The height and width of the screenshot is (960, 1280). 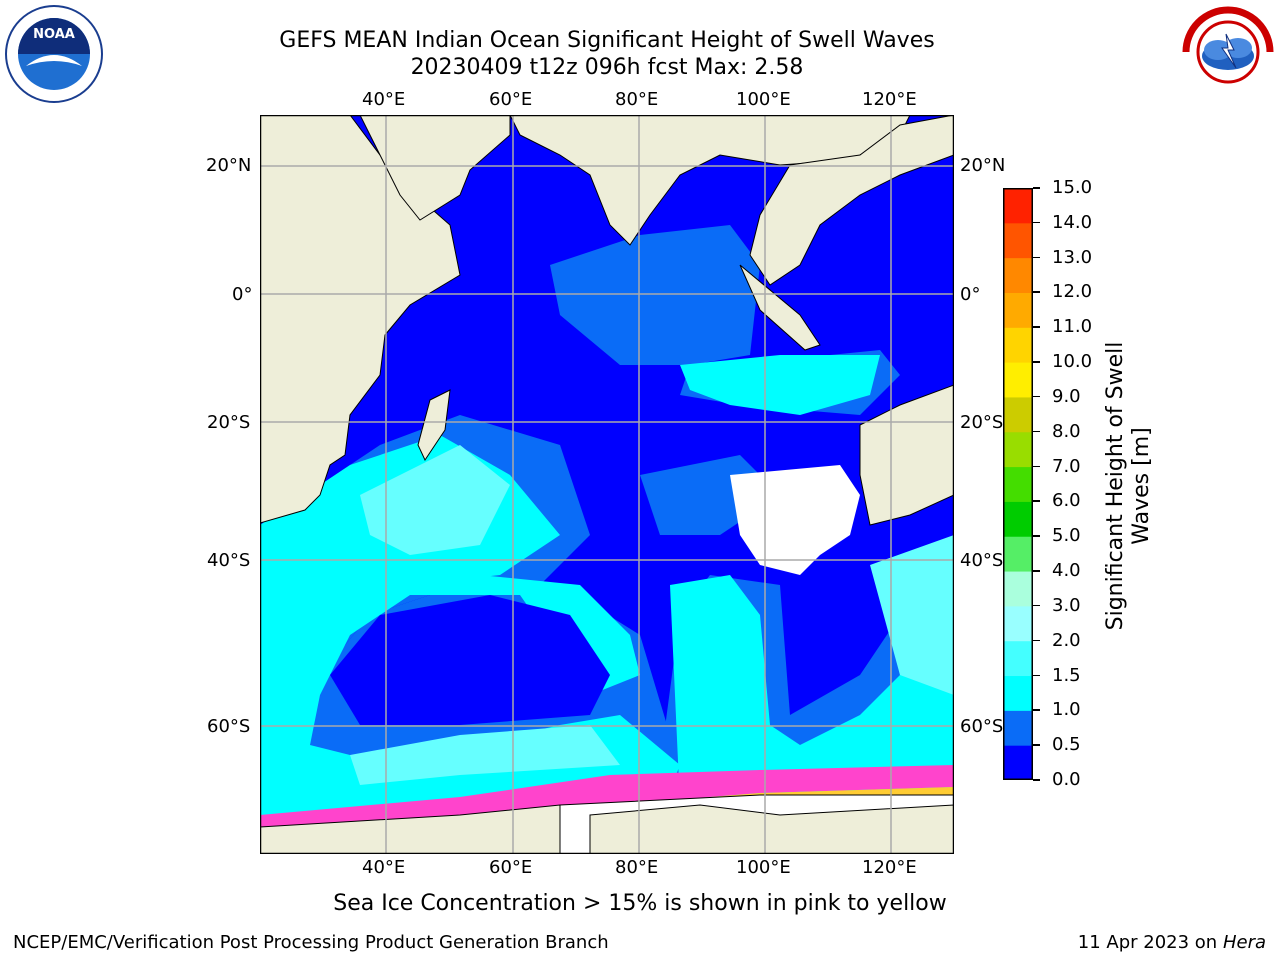 I want to click on lon-tick-top: 80°E, so click(x=637, y=99).